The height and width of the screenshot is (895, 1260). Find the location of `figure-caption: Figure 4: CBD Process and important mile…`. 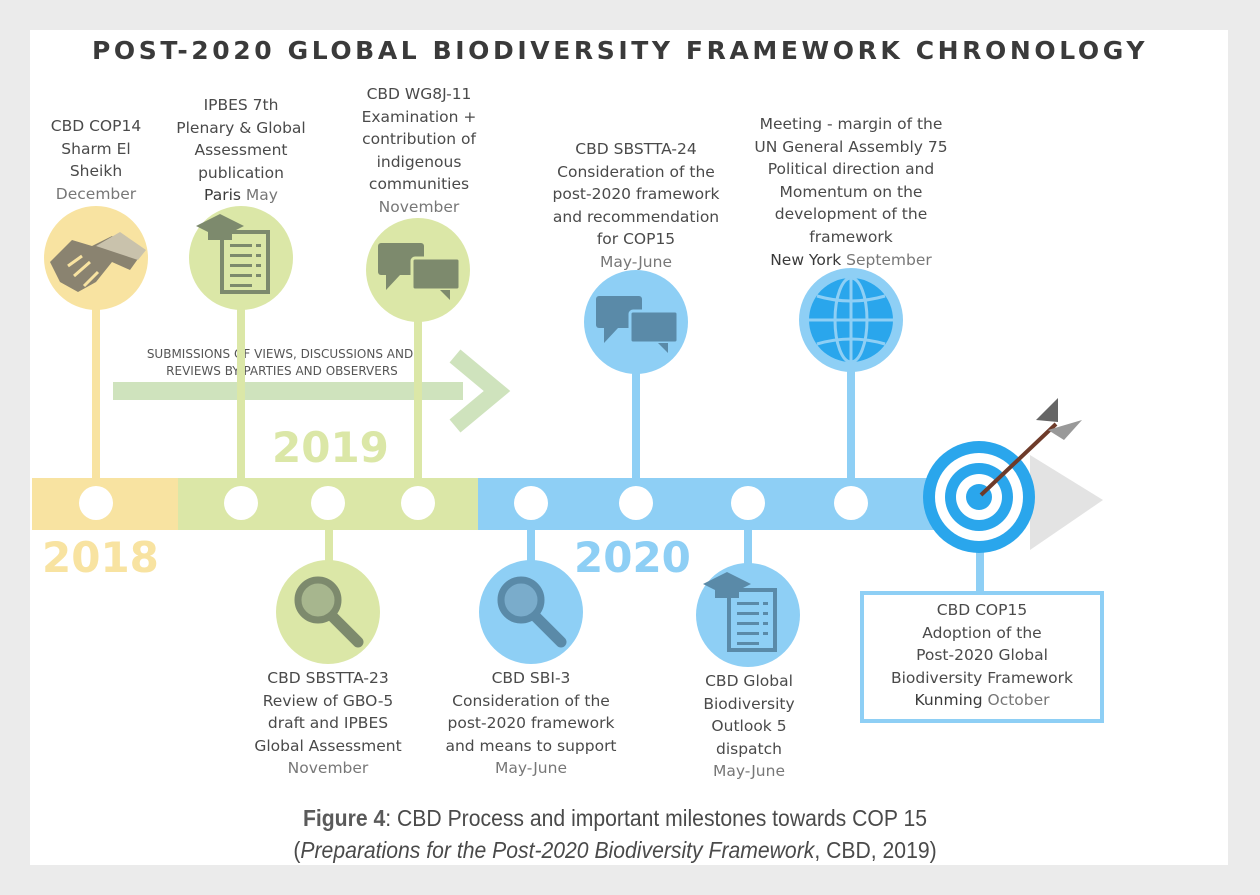

figure-caption: Figure 4: CBD Process and important mile… is located at coordinates (615, 834).